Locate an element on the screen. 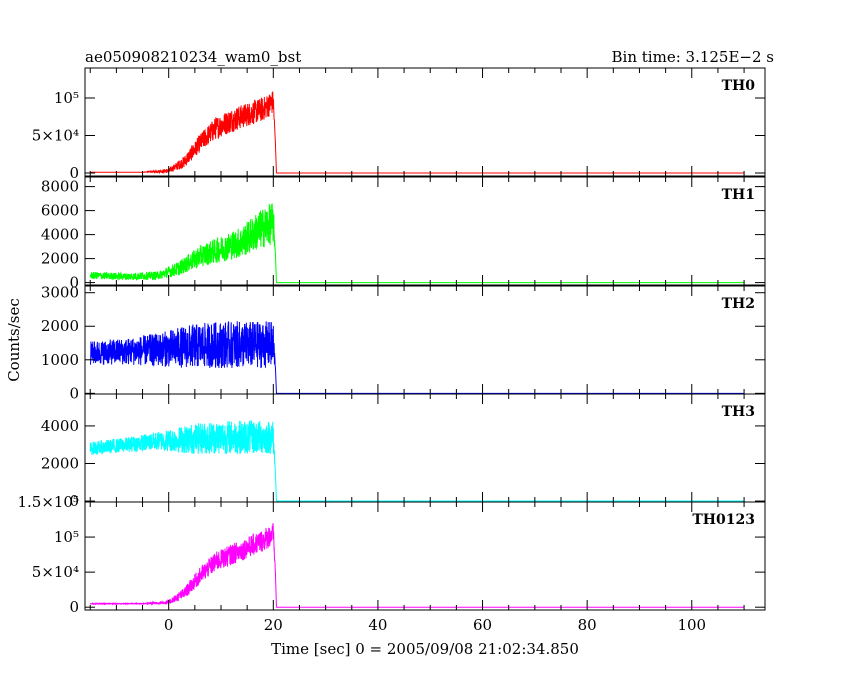 The height and width of the screenshot is (680, 850). y-tick-label: 6000 is located at coordinates (60, 211).